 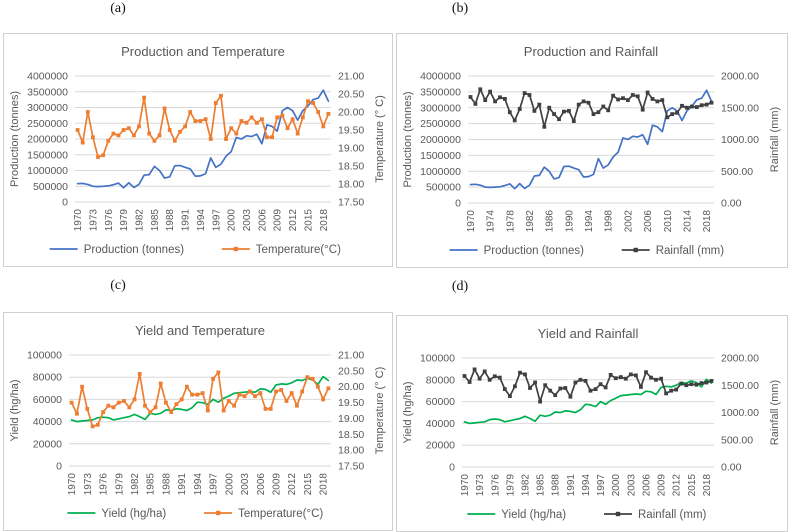 I want to click on svg-text: 4000000, so click(x=47, y=77).